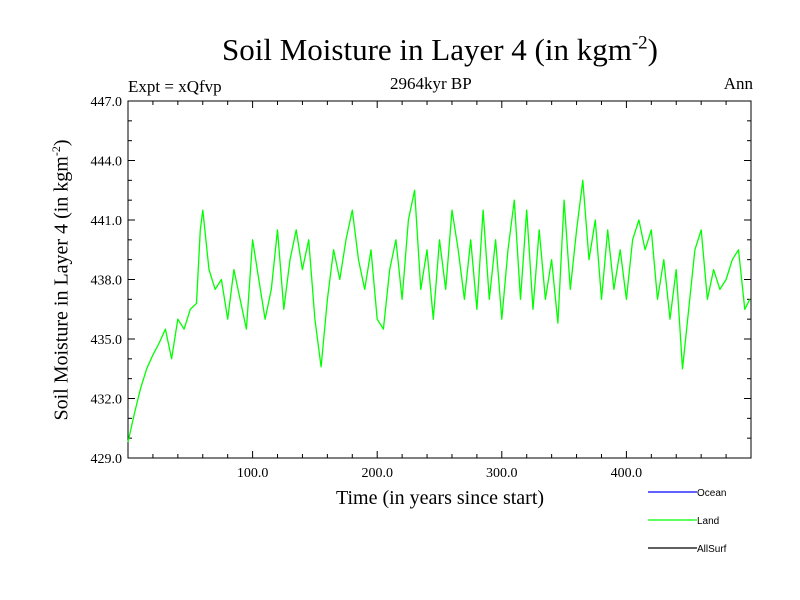 This screenshot has height=600, width=800. I want to click on legend: Ocean Land AllSurf, so click(687, 521).